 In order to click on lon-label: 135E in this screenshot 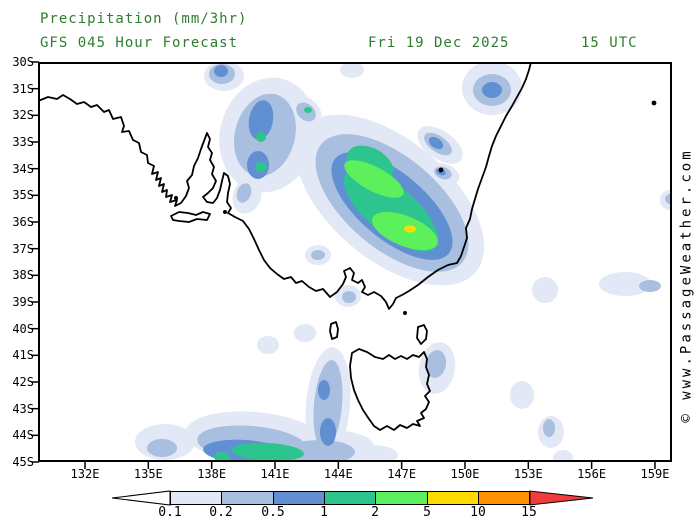, I will do `click(148, 474)`.